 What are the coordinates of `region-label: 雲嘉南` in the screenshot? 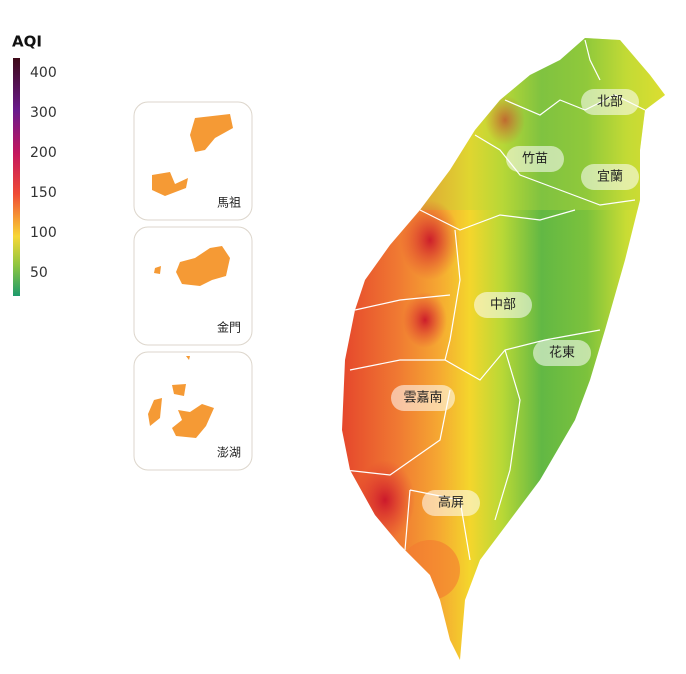 It's located at (422, 398).